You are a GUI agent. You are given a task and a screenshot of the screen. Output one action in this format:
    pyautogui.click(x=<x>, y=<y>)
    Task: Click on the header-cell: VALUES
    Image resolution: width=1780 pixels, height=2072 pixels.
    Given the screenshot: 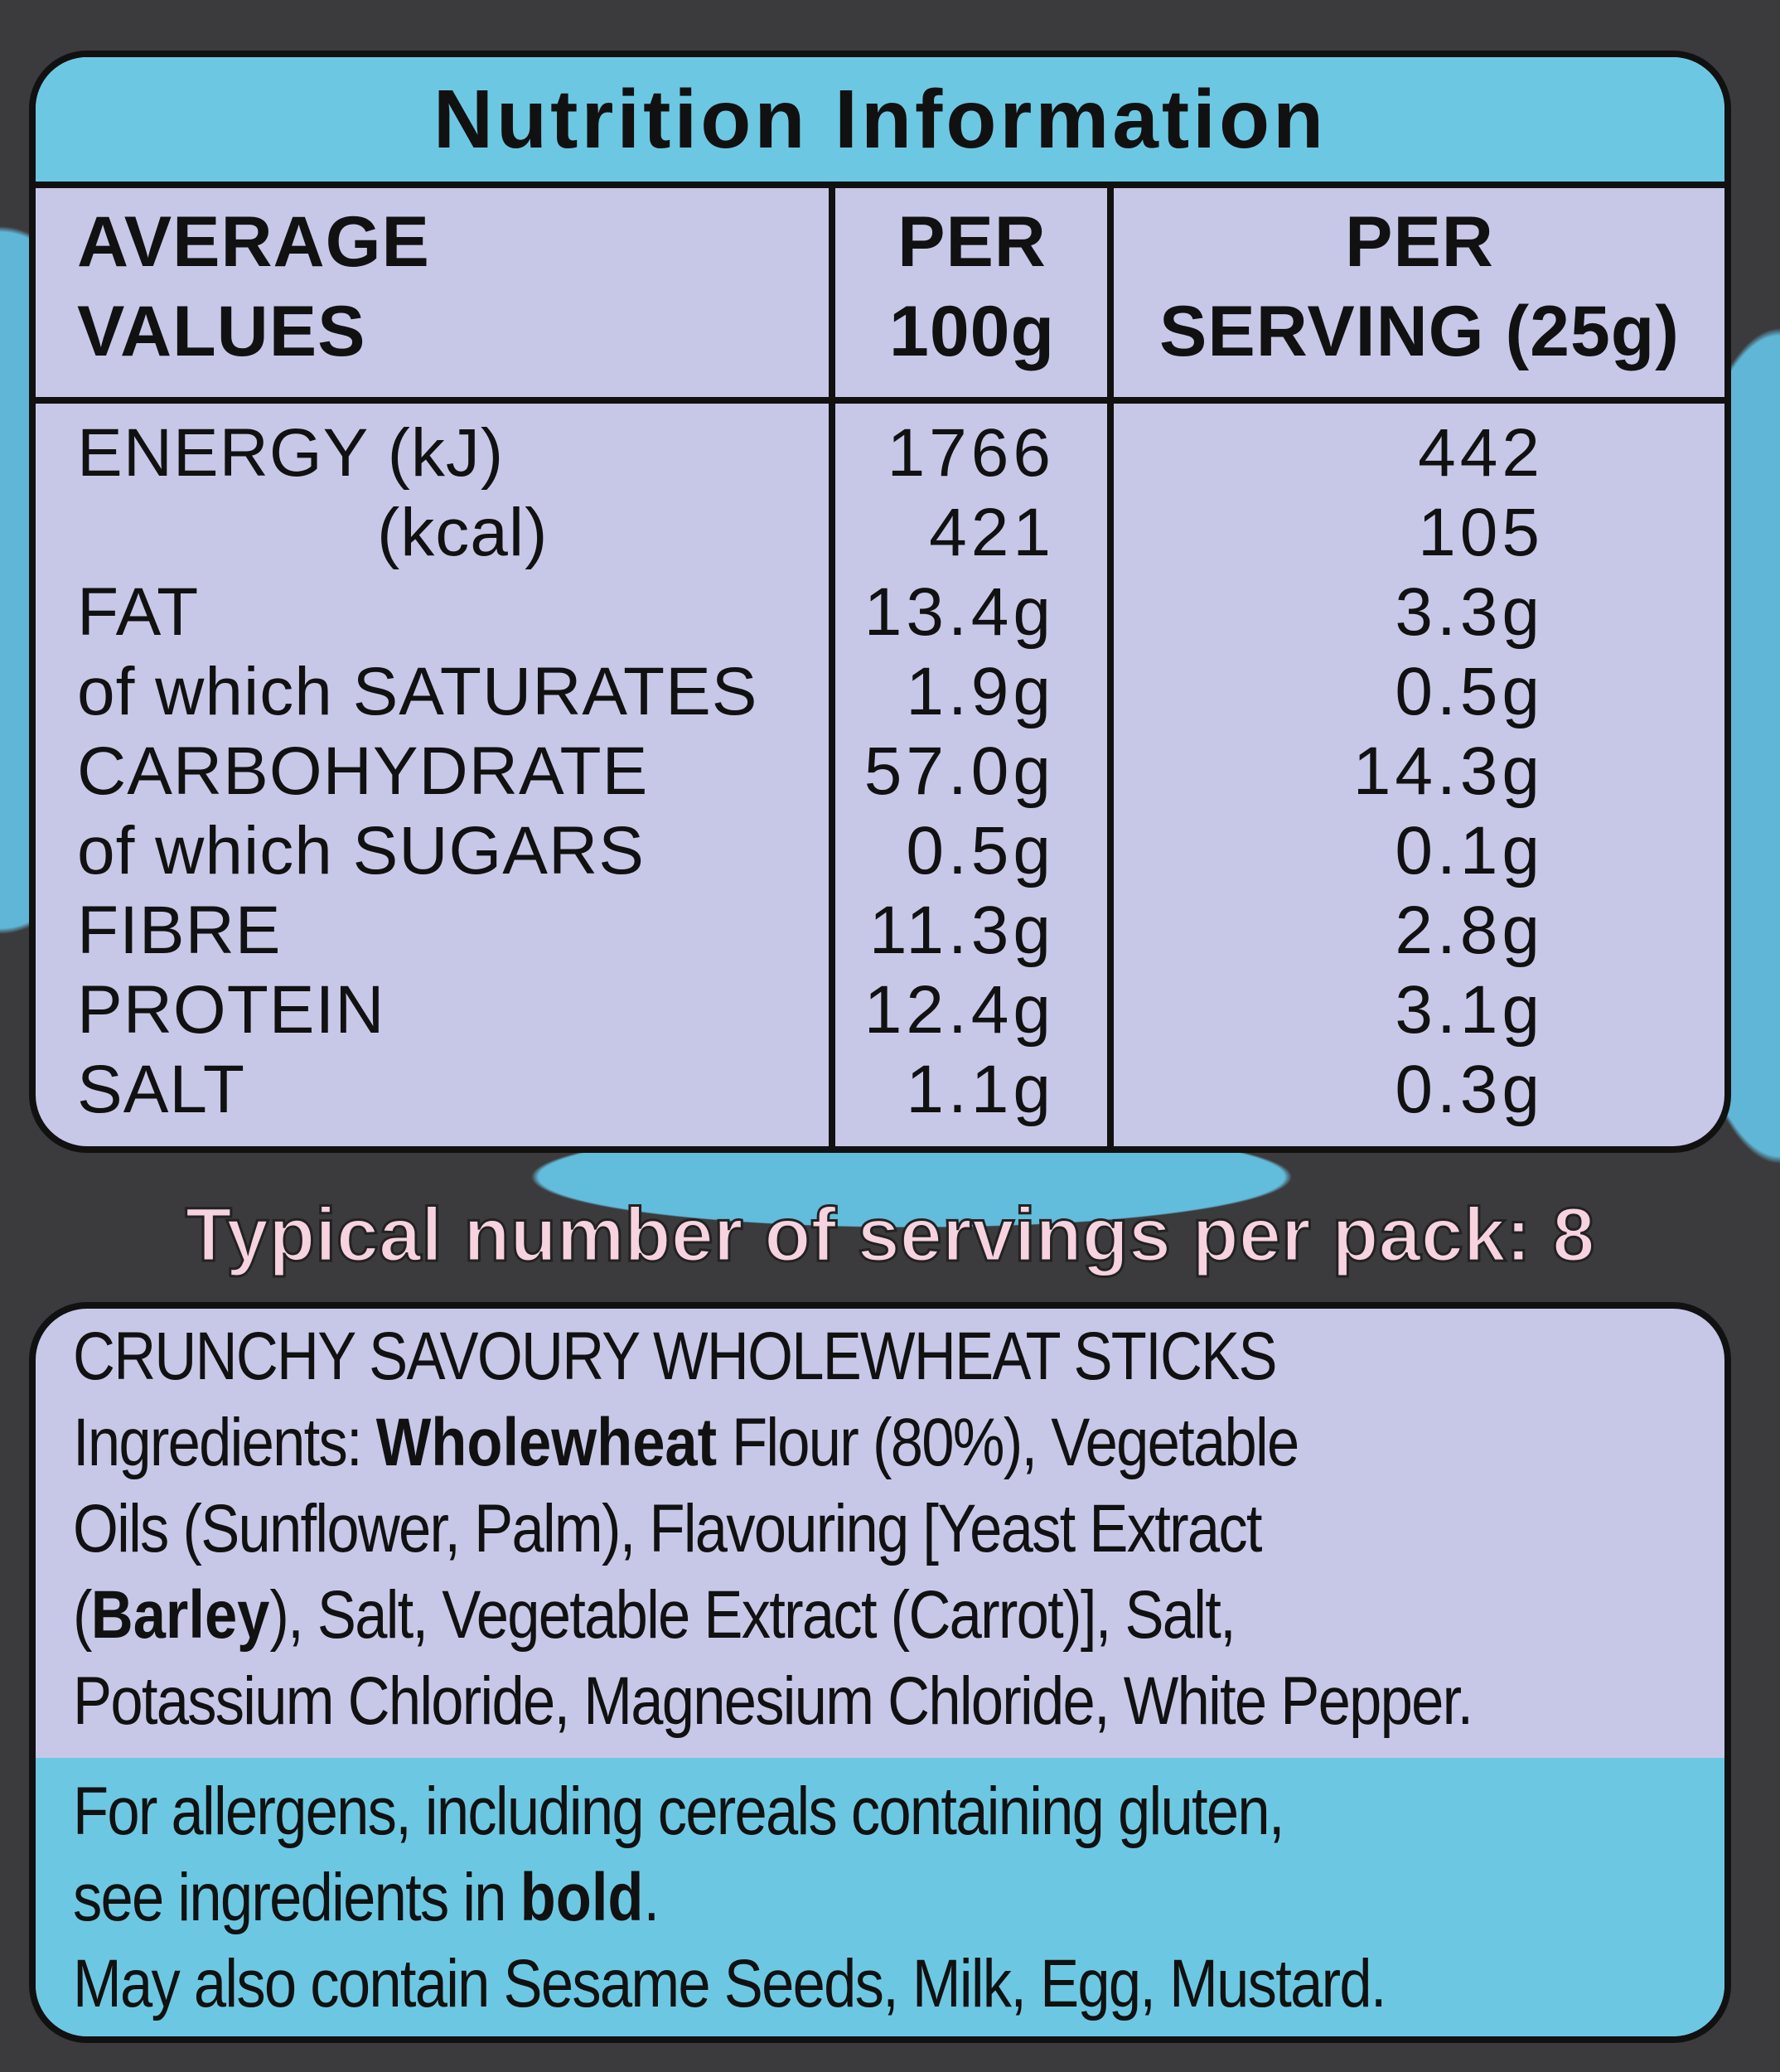 What is the action you would take?
    pyautogui.click(x=221, y=331)
    